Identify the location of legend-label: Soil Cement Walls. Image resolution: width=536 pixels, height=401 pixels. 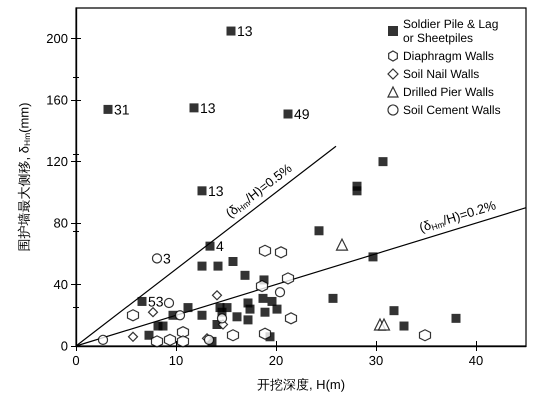
(452, 110).